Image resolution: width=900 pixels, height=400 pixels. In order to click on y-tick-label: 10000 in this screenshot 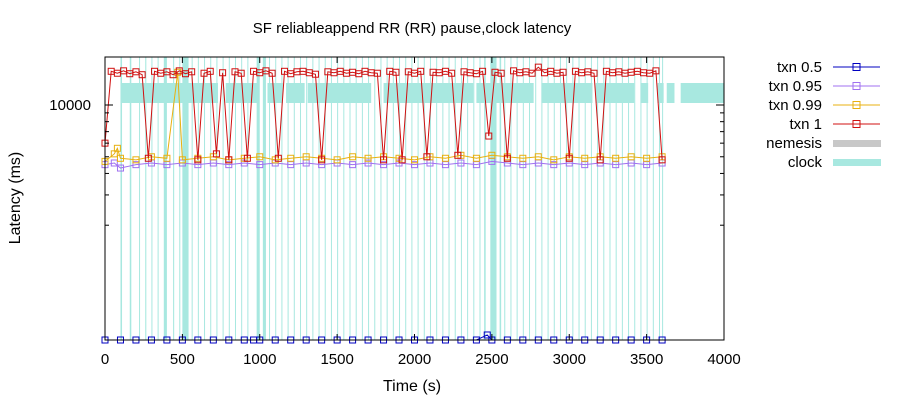, I will do `click(70, 105)`.